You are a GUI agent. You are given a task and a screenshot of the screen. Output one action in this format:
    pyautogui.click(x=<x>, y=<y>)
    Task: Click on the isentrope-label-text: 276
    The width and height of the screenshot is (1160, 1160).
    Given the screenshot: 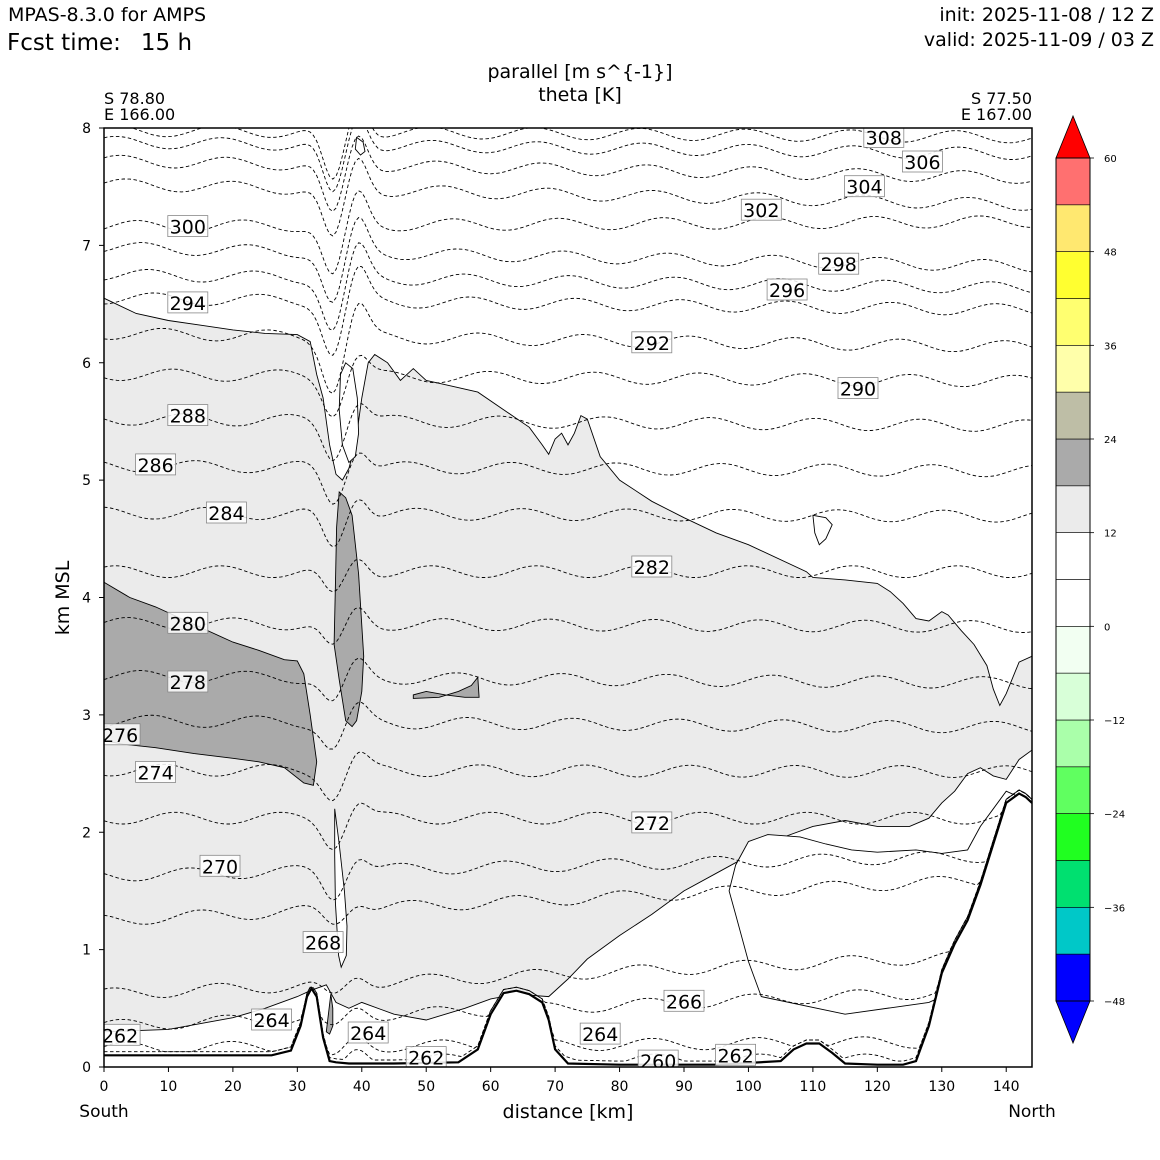 What is the action you would take?
    pyautogui.click(x=120, y=736)
    